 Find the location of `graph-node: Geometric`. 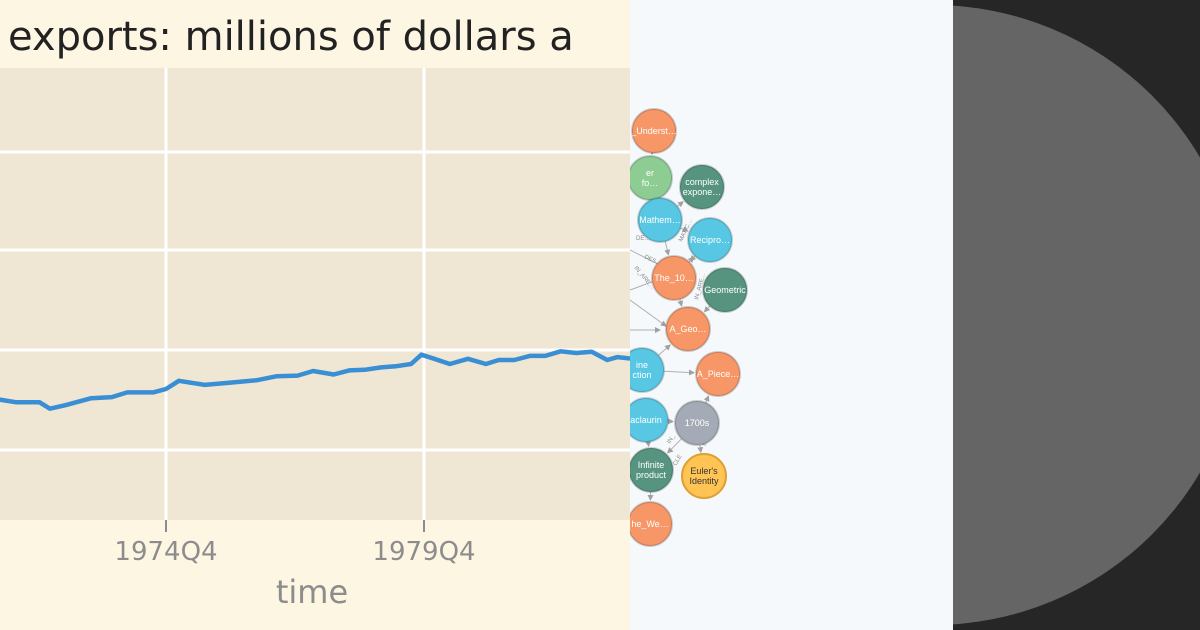

graph-node: Geometric is located at coordinates (725, 290).